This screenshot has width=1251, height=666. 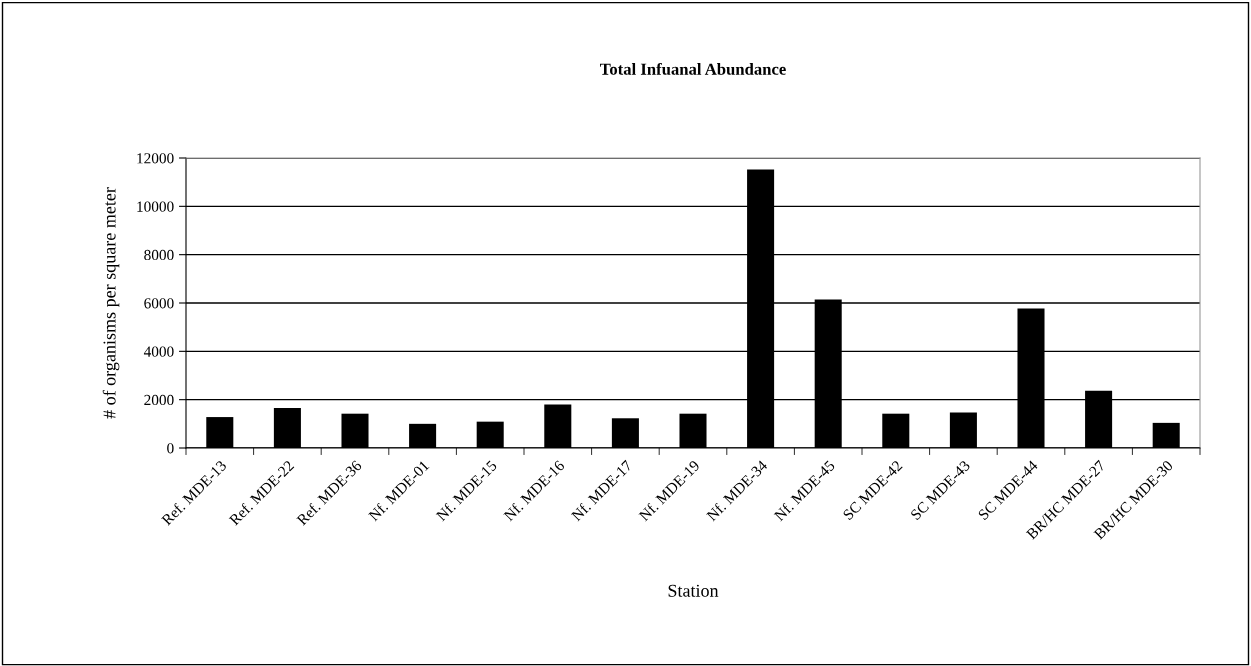 I want to click on y-tick-label: 12000, so click(x=155, y=158).